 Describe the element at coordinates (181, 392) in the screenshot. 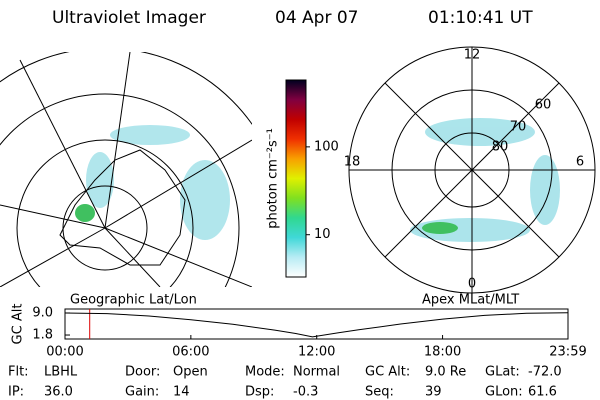

I see `info-value: 14` at that location.